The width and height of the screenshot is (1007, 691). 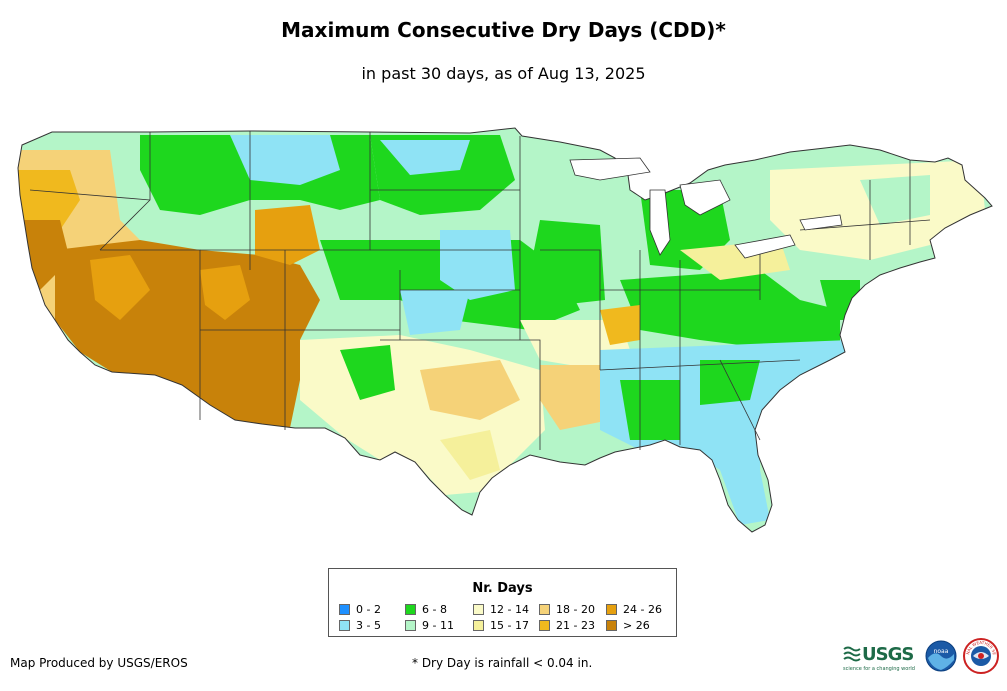 What do you see at coordinates (888, 654) in the screenshot?
I see `usgs-wordmark: USGS` at bounding box center [888, 654].